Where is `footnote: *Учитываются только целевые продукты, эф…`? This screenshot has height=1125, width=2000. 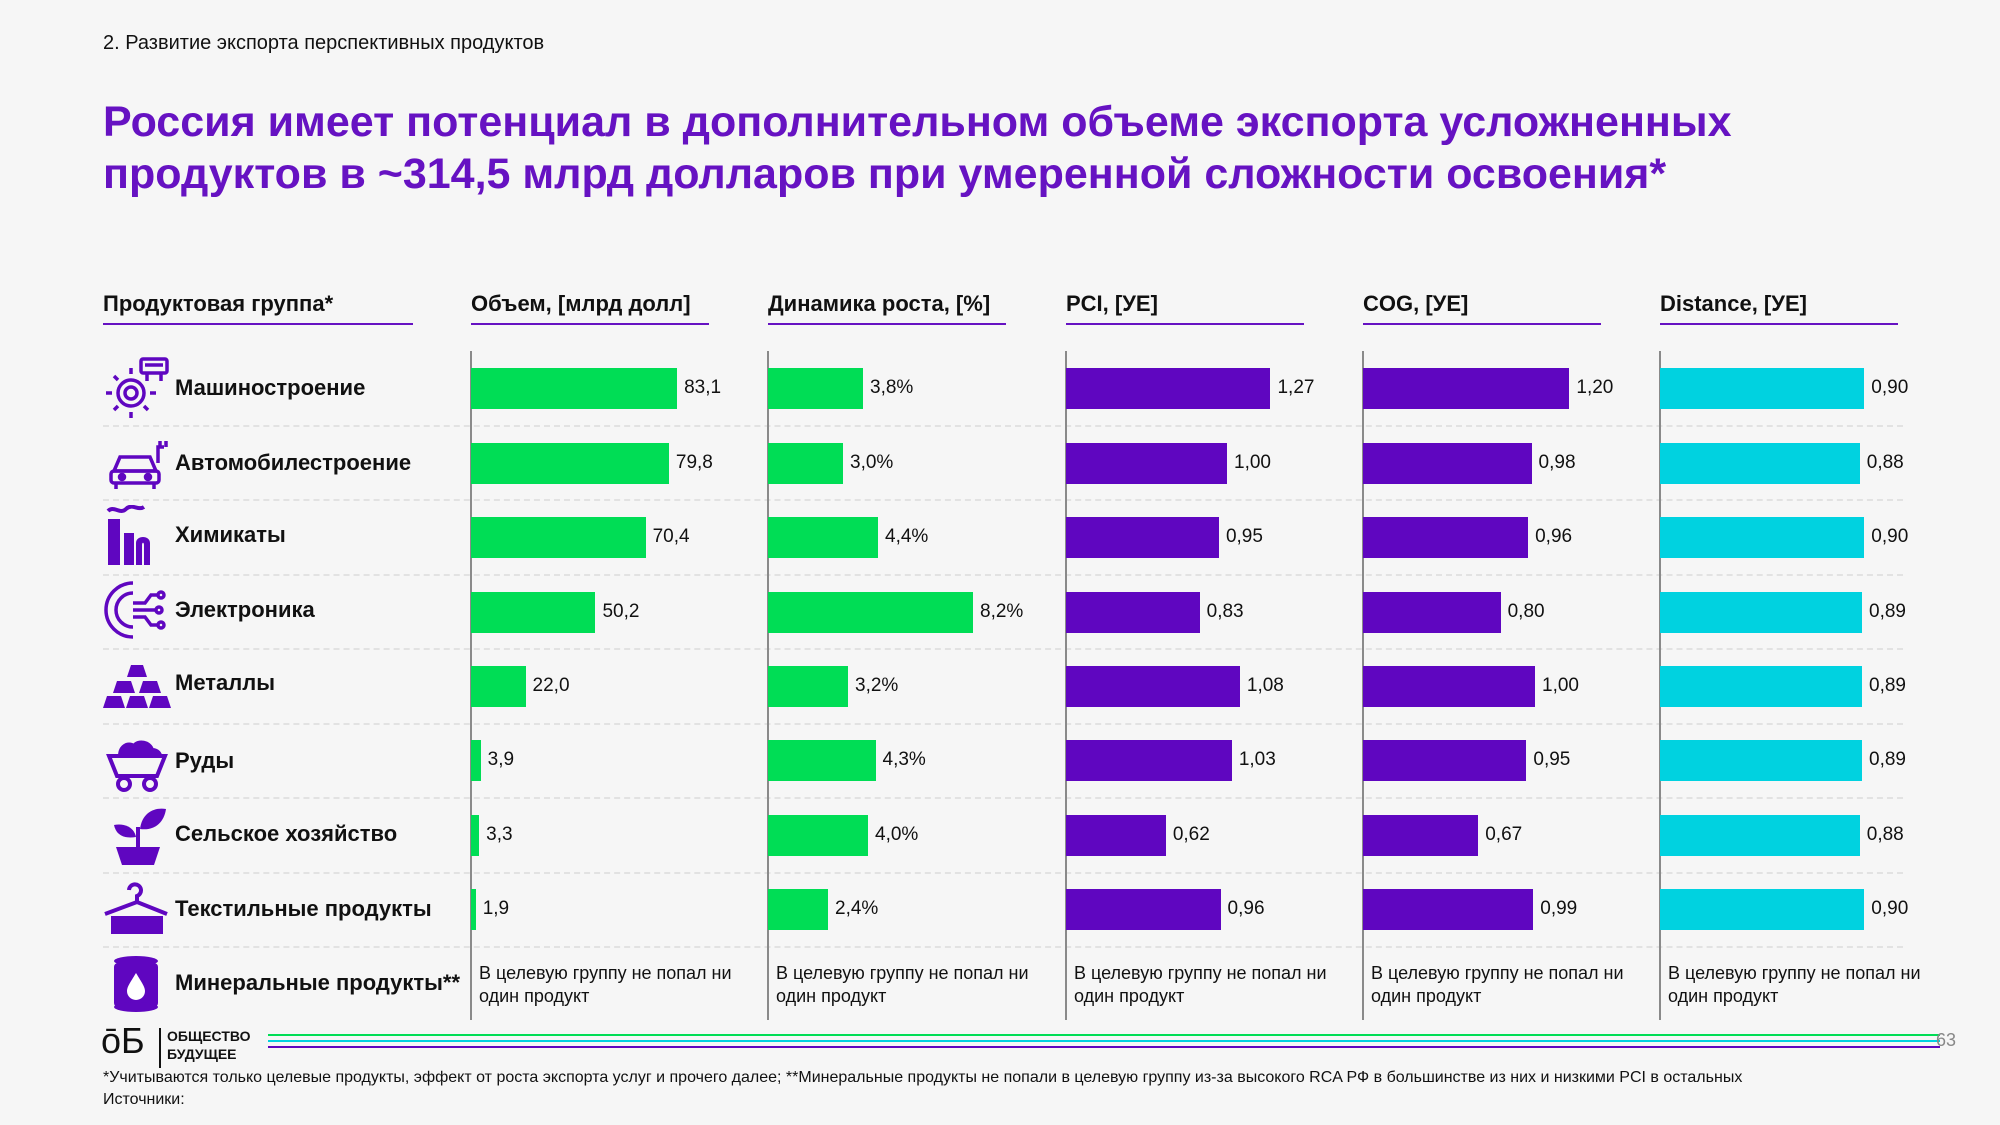 footnote: *Учитываются только целевые продукты, эф… is located at coordinates (1023, 1089).